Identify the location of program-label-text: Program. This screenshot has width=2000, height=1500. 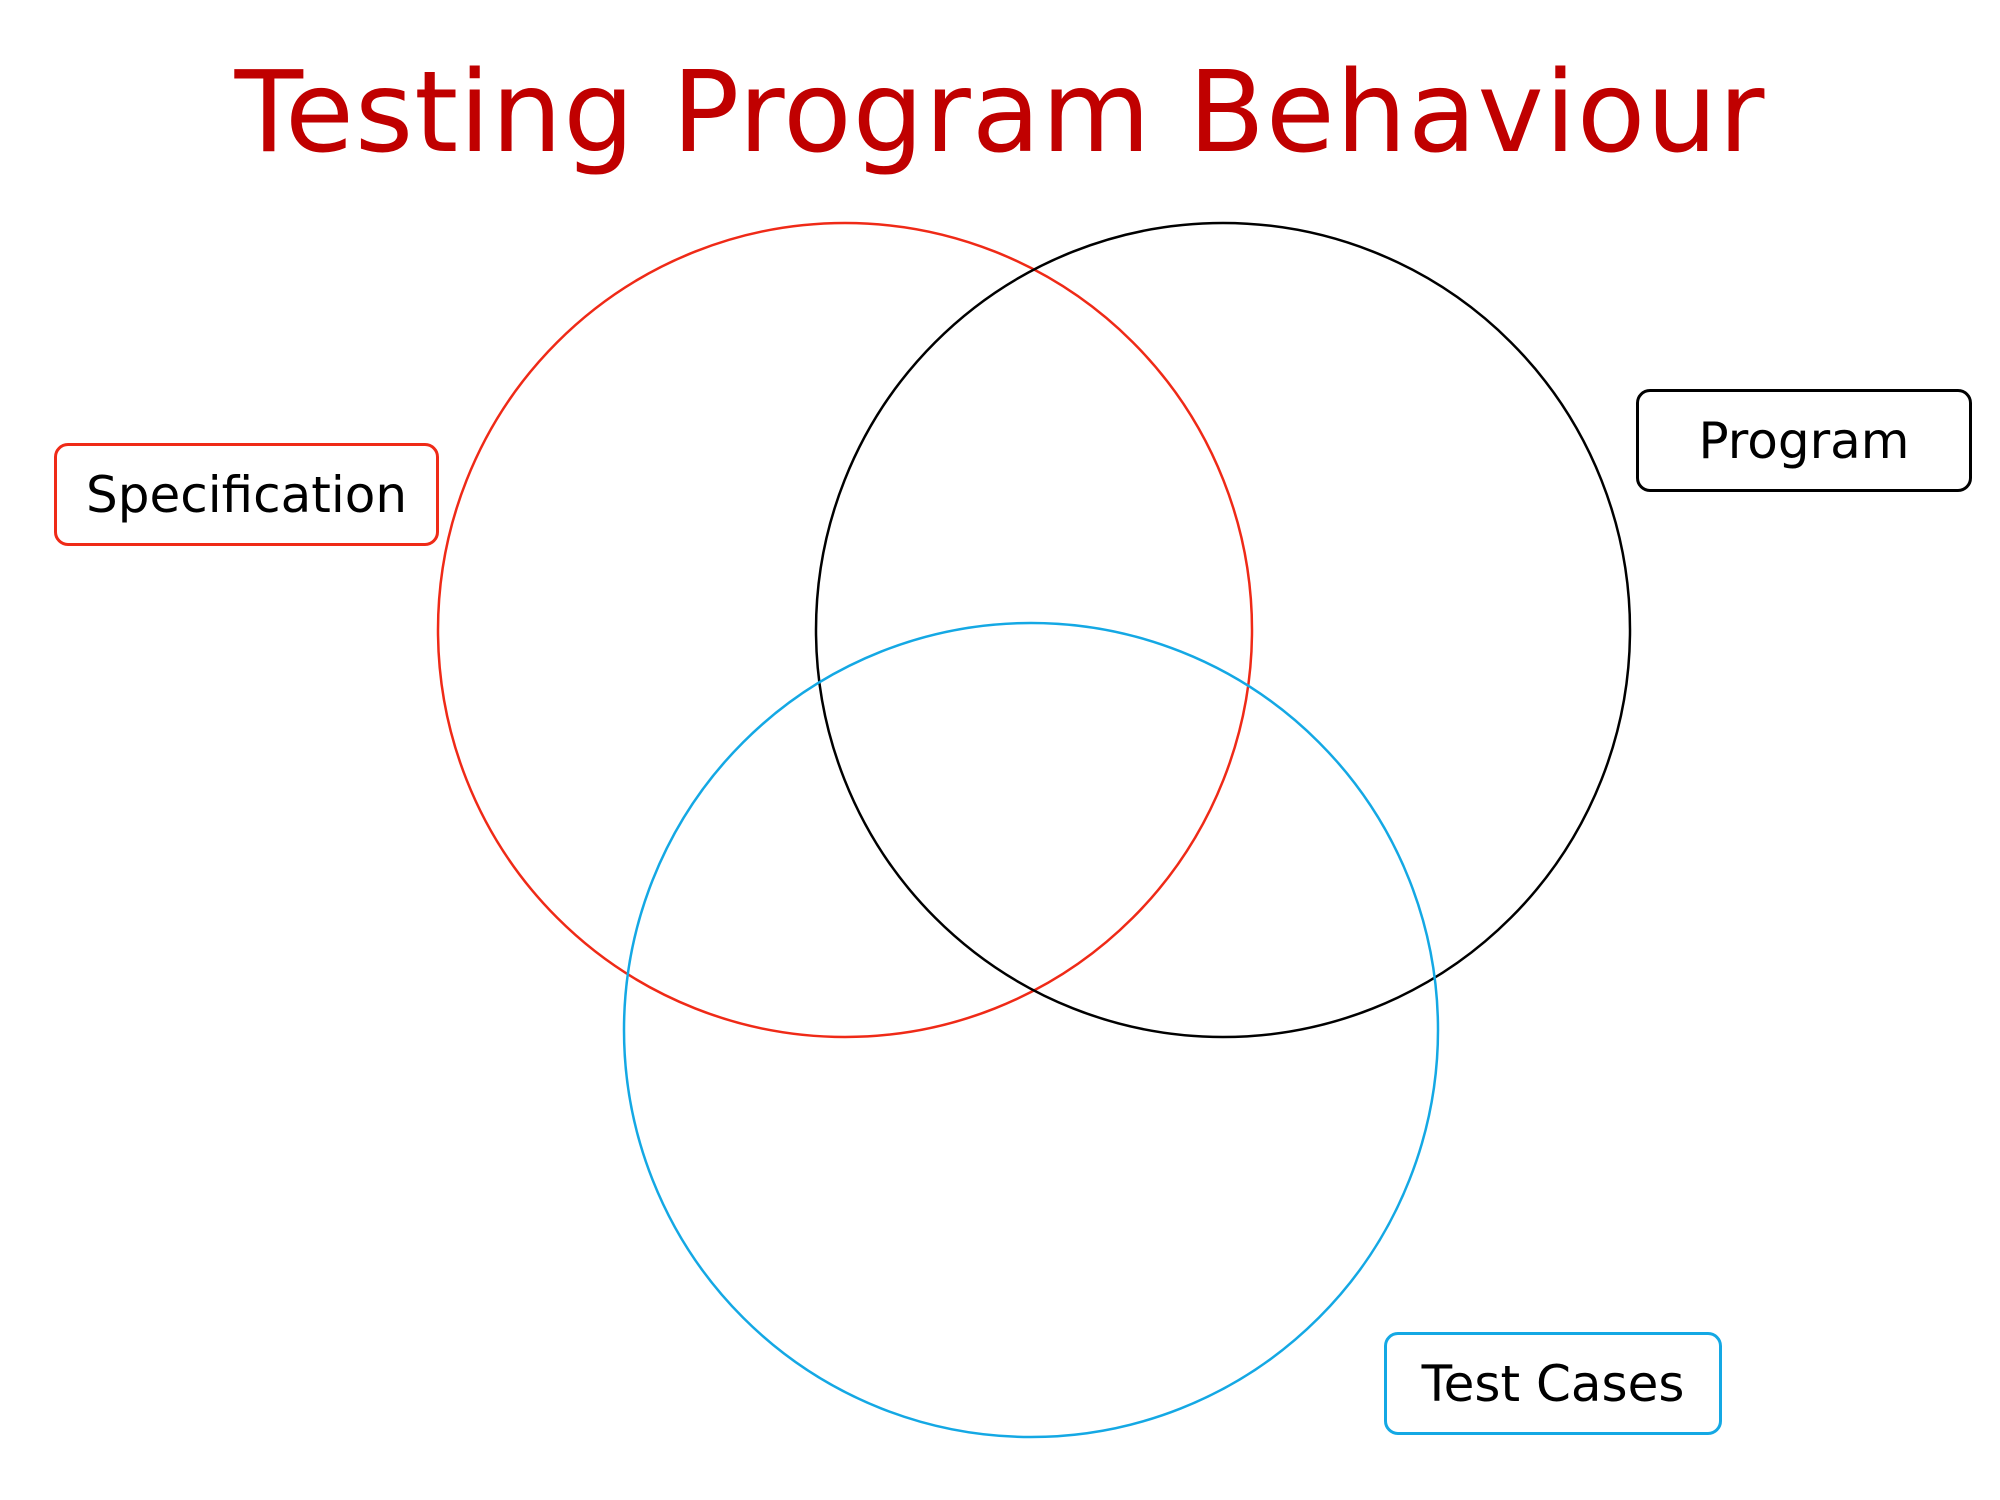
(1804, 440).